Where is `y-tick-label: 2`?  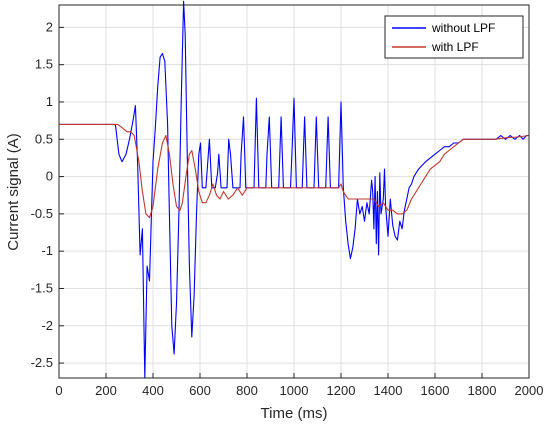
y-tick-label: 2 is located at coordinates (49, 26).